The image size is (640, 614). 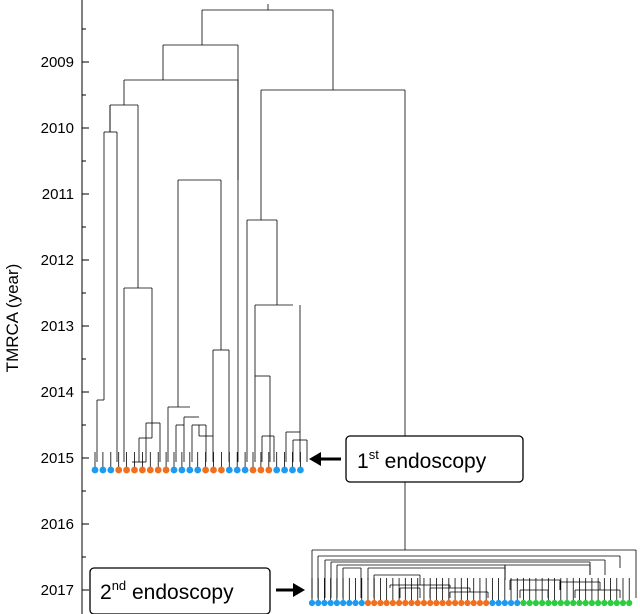 I want to click on second-endoscopy-box, so click(x=180, y=590).